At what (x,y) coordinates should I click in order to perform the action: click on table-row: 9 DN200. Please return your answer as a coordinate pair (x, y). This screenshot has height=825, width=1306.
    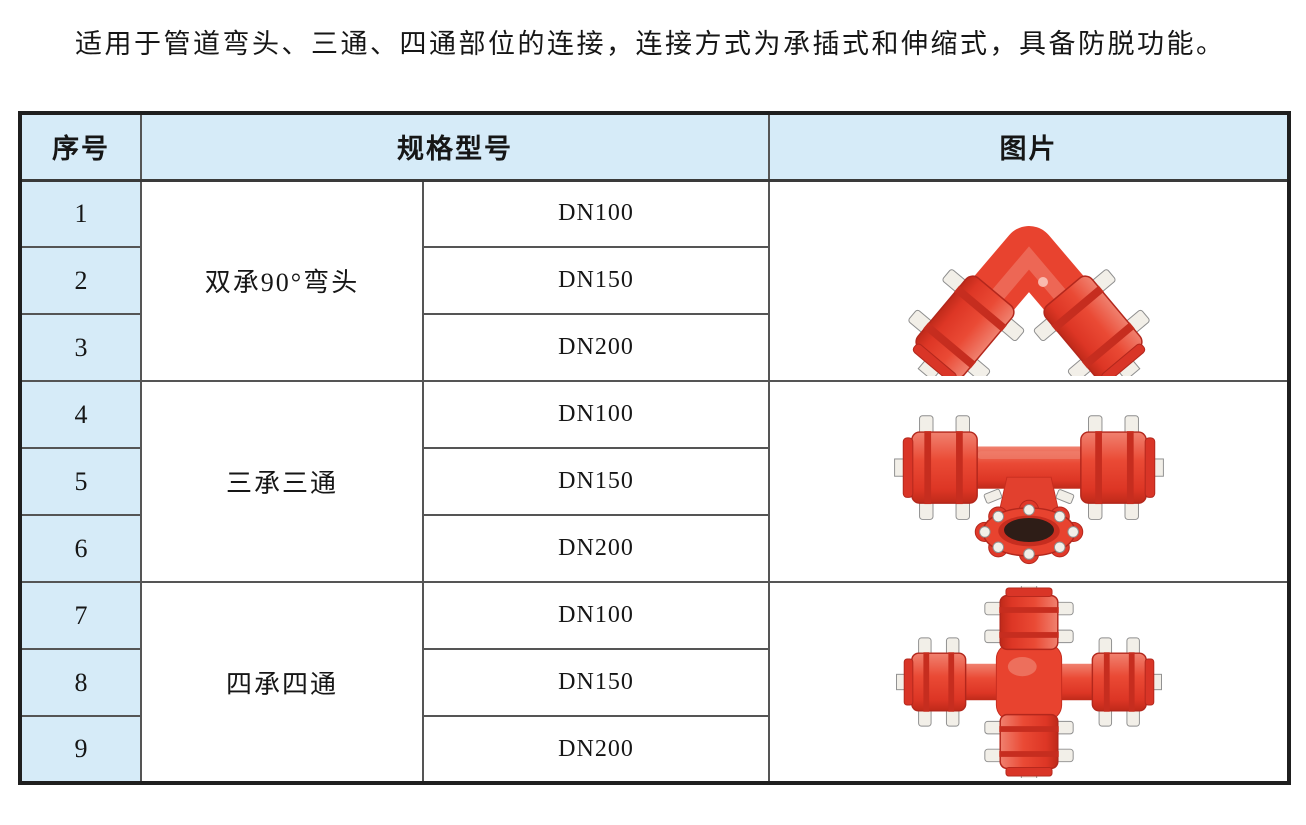
    Looking at the image, I should click on (654, 749).